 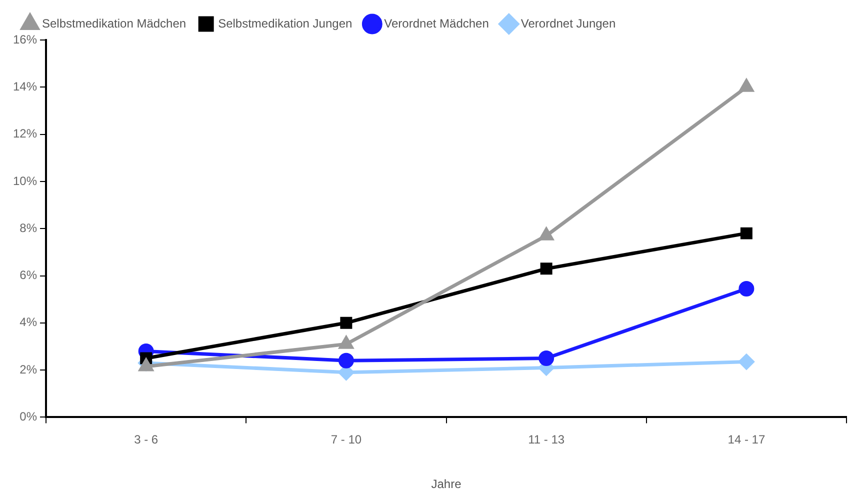 What do you see at coordinates (114, 23) in the screenshot?
I see `legend-label: Selbstmedikation Mädchen` at bounding box center [114, 23].